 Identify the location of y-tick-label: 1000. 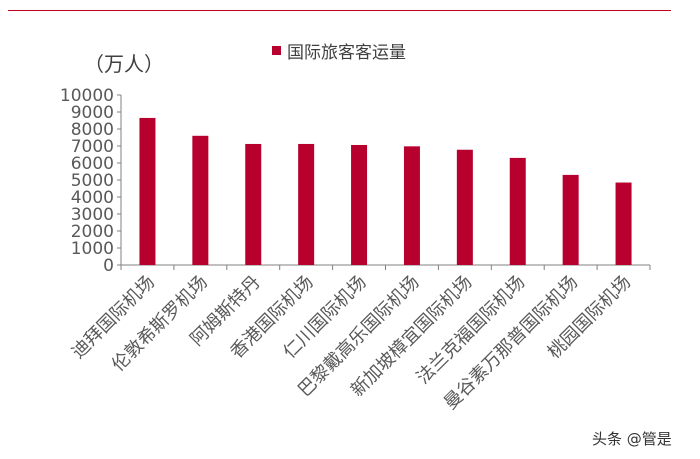
(92, 249).